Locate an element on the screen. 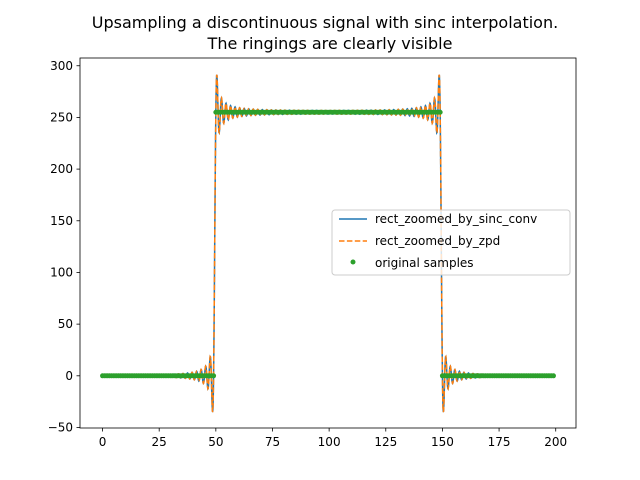  x-tick-label: 150 is located at coordinates (442, 442).